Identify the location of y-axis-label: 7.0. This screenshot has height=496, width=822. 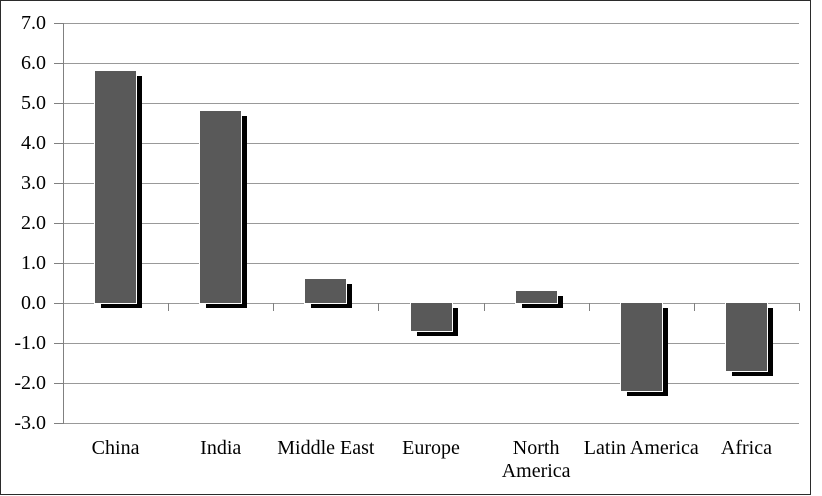
(33, 23).